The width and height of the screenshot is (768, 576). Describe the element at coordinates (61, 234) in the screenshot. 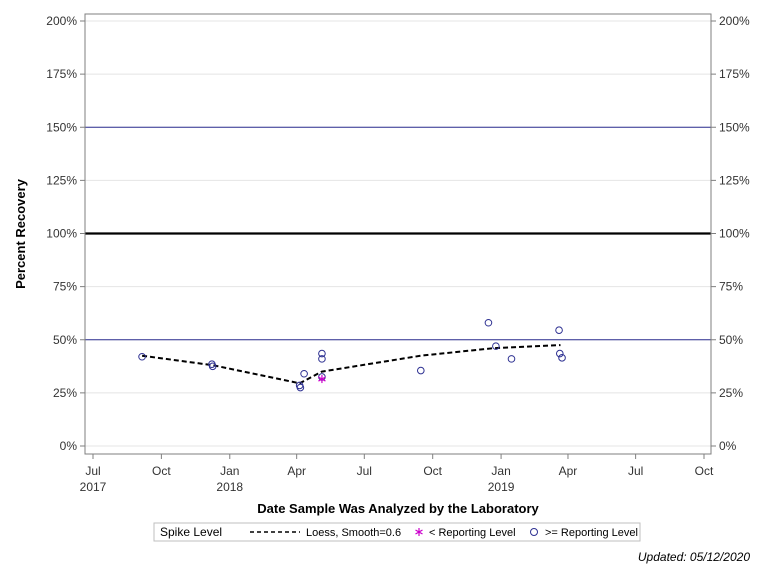

I see `y-tick-label-left: 100%` at that location.